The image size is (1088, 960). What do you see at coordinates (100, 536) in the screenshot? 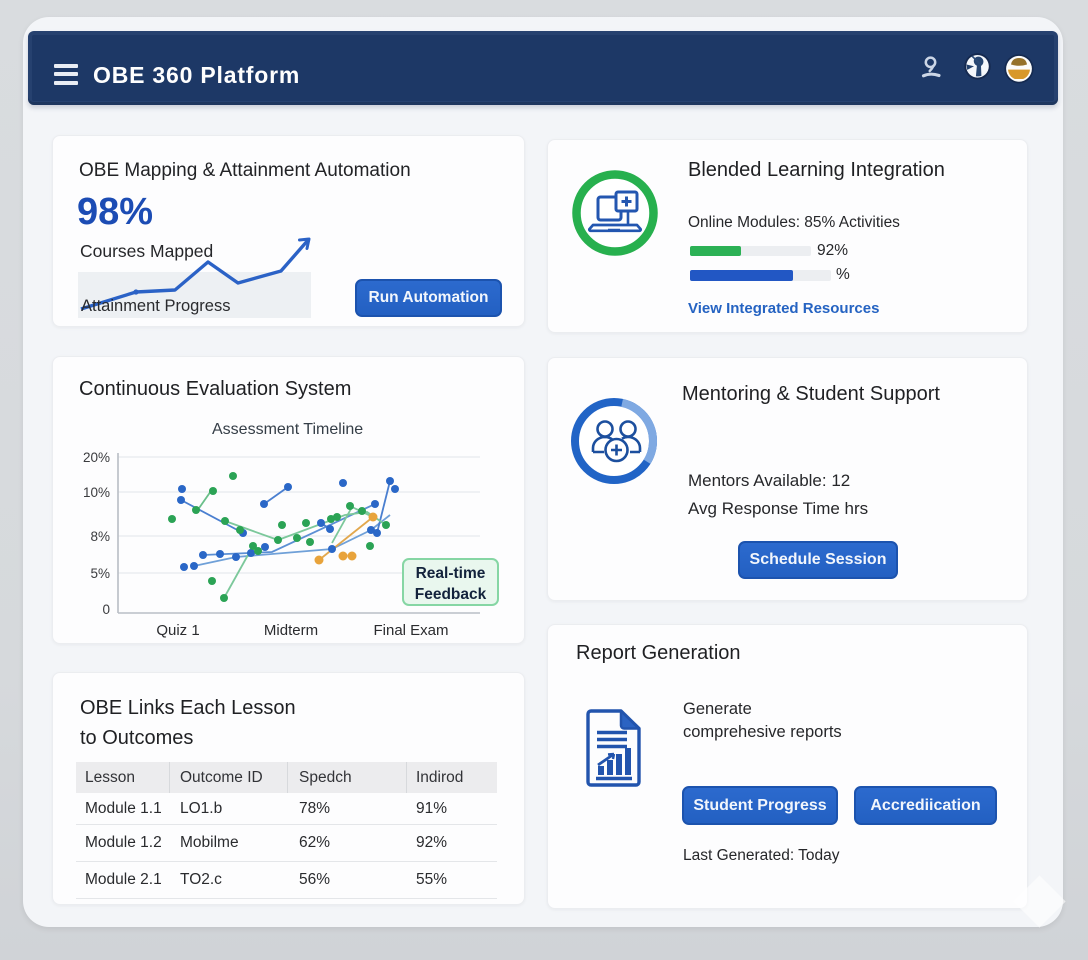
I see `svg-text: 8%` at bounding box center [100, 536].